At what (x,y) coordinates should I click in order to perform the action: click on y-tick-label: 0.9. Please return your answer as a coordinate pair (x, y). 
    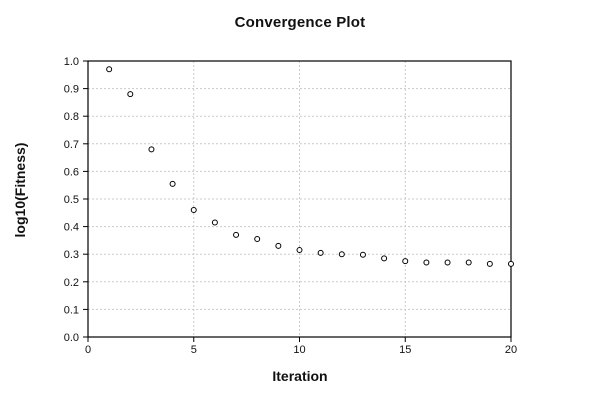
    Looking at the image, I should click on (71, 90).